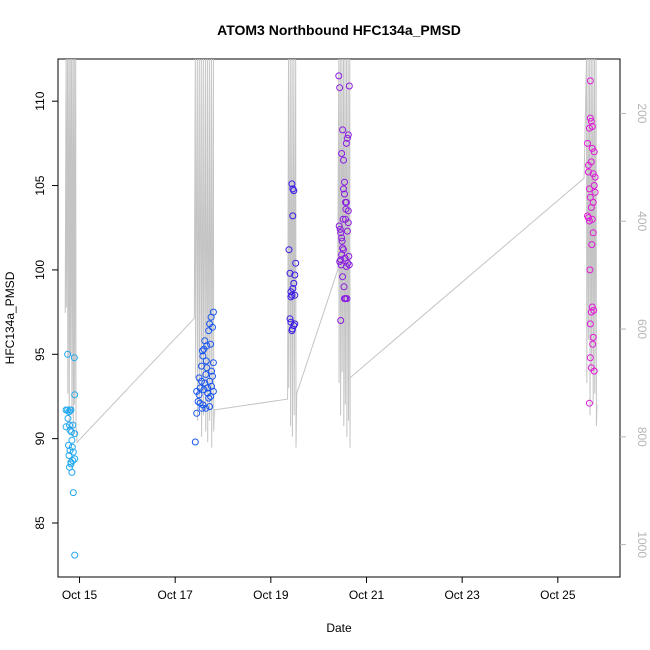 The width and height of the screenshot is (650, 650). What do you see at coordinates (319, 589) in the screenshot?
I see `x-axis: Oct 15 Oct 17 Oct 19 Oct 21 Oct 23 Oct 25` at bounding box center [319, 589].